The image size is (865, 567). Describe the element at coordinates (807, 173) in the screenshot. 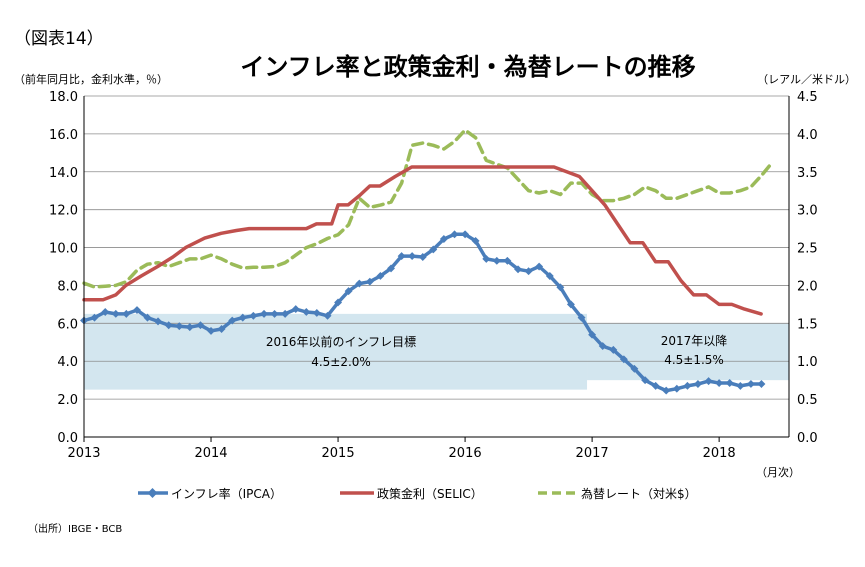

I see `y-right-tick-label: 3.5` at that location.